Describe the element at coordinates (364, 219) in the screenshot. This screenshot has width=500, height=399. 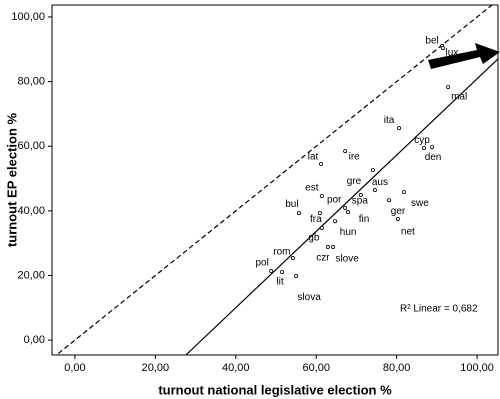
I see `point-label: fin` at that location.